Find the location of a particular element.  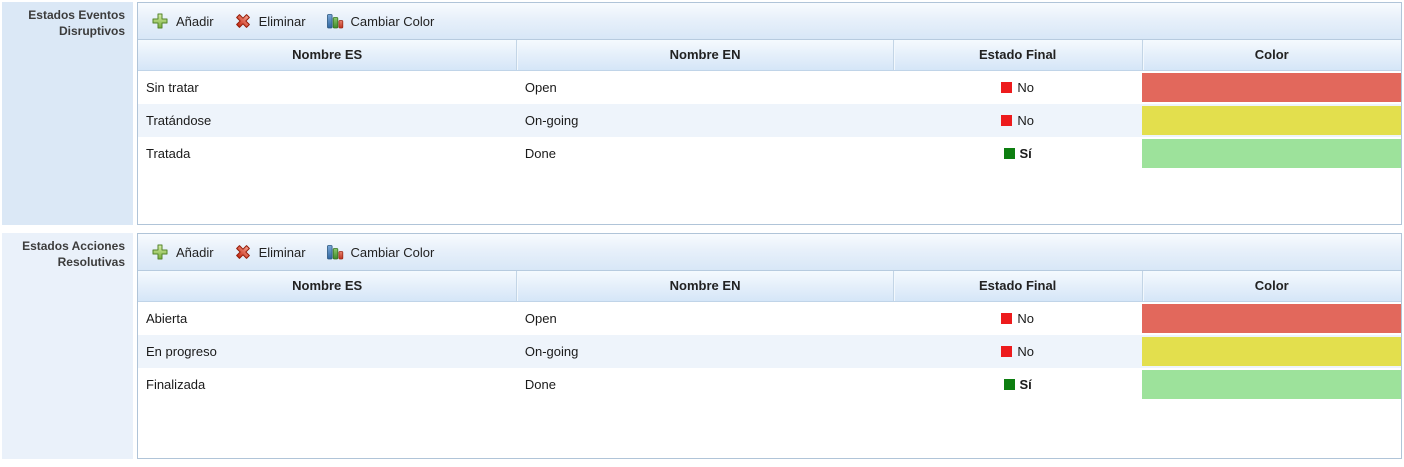

cell-nombre-es: En progreso is located at coordinates (327, 351).